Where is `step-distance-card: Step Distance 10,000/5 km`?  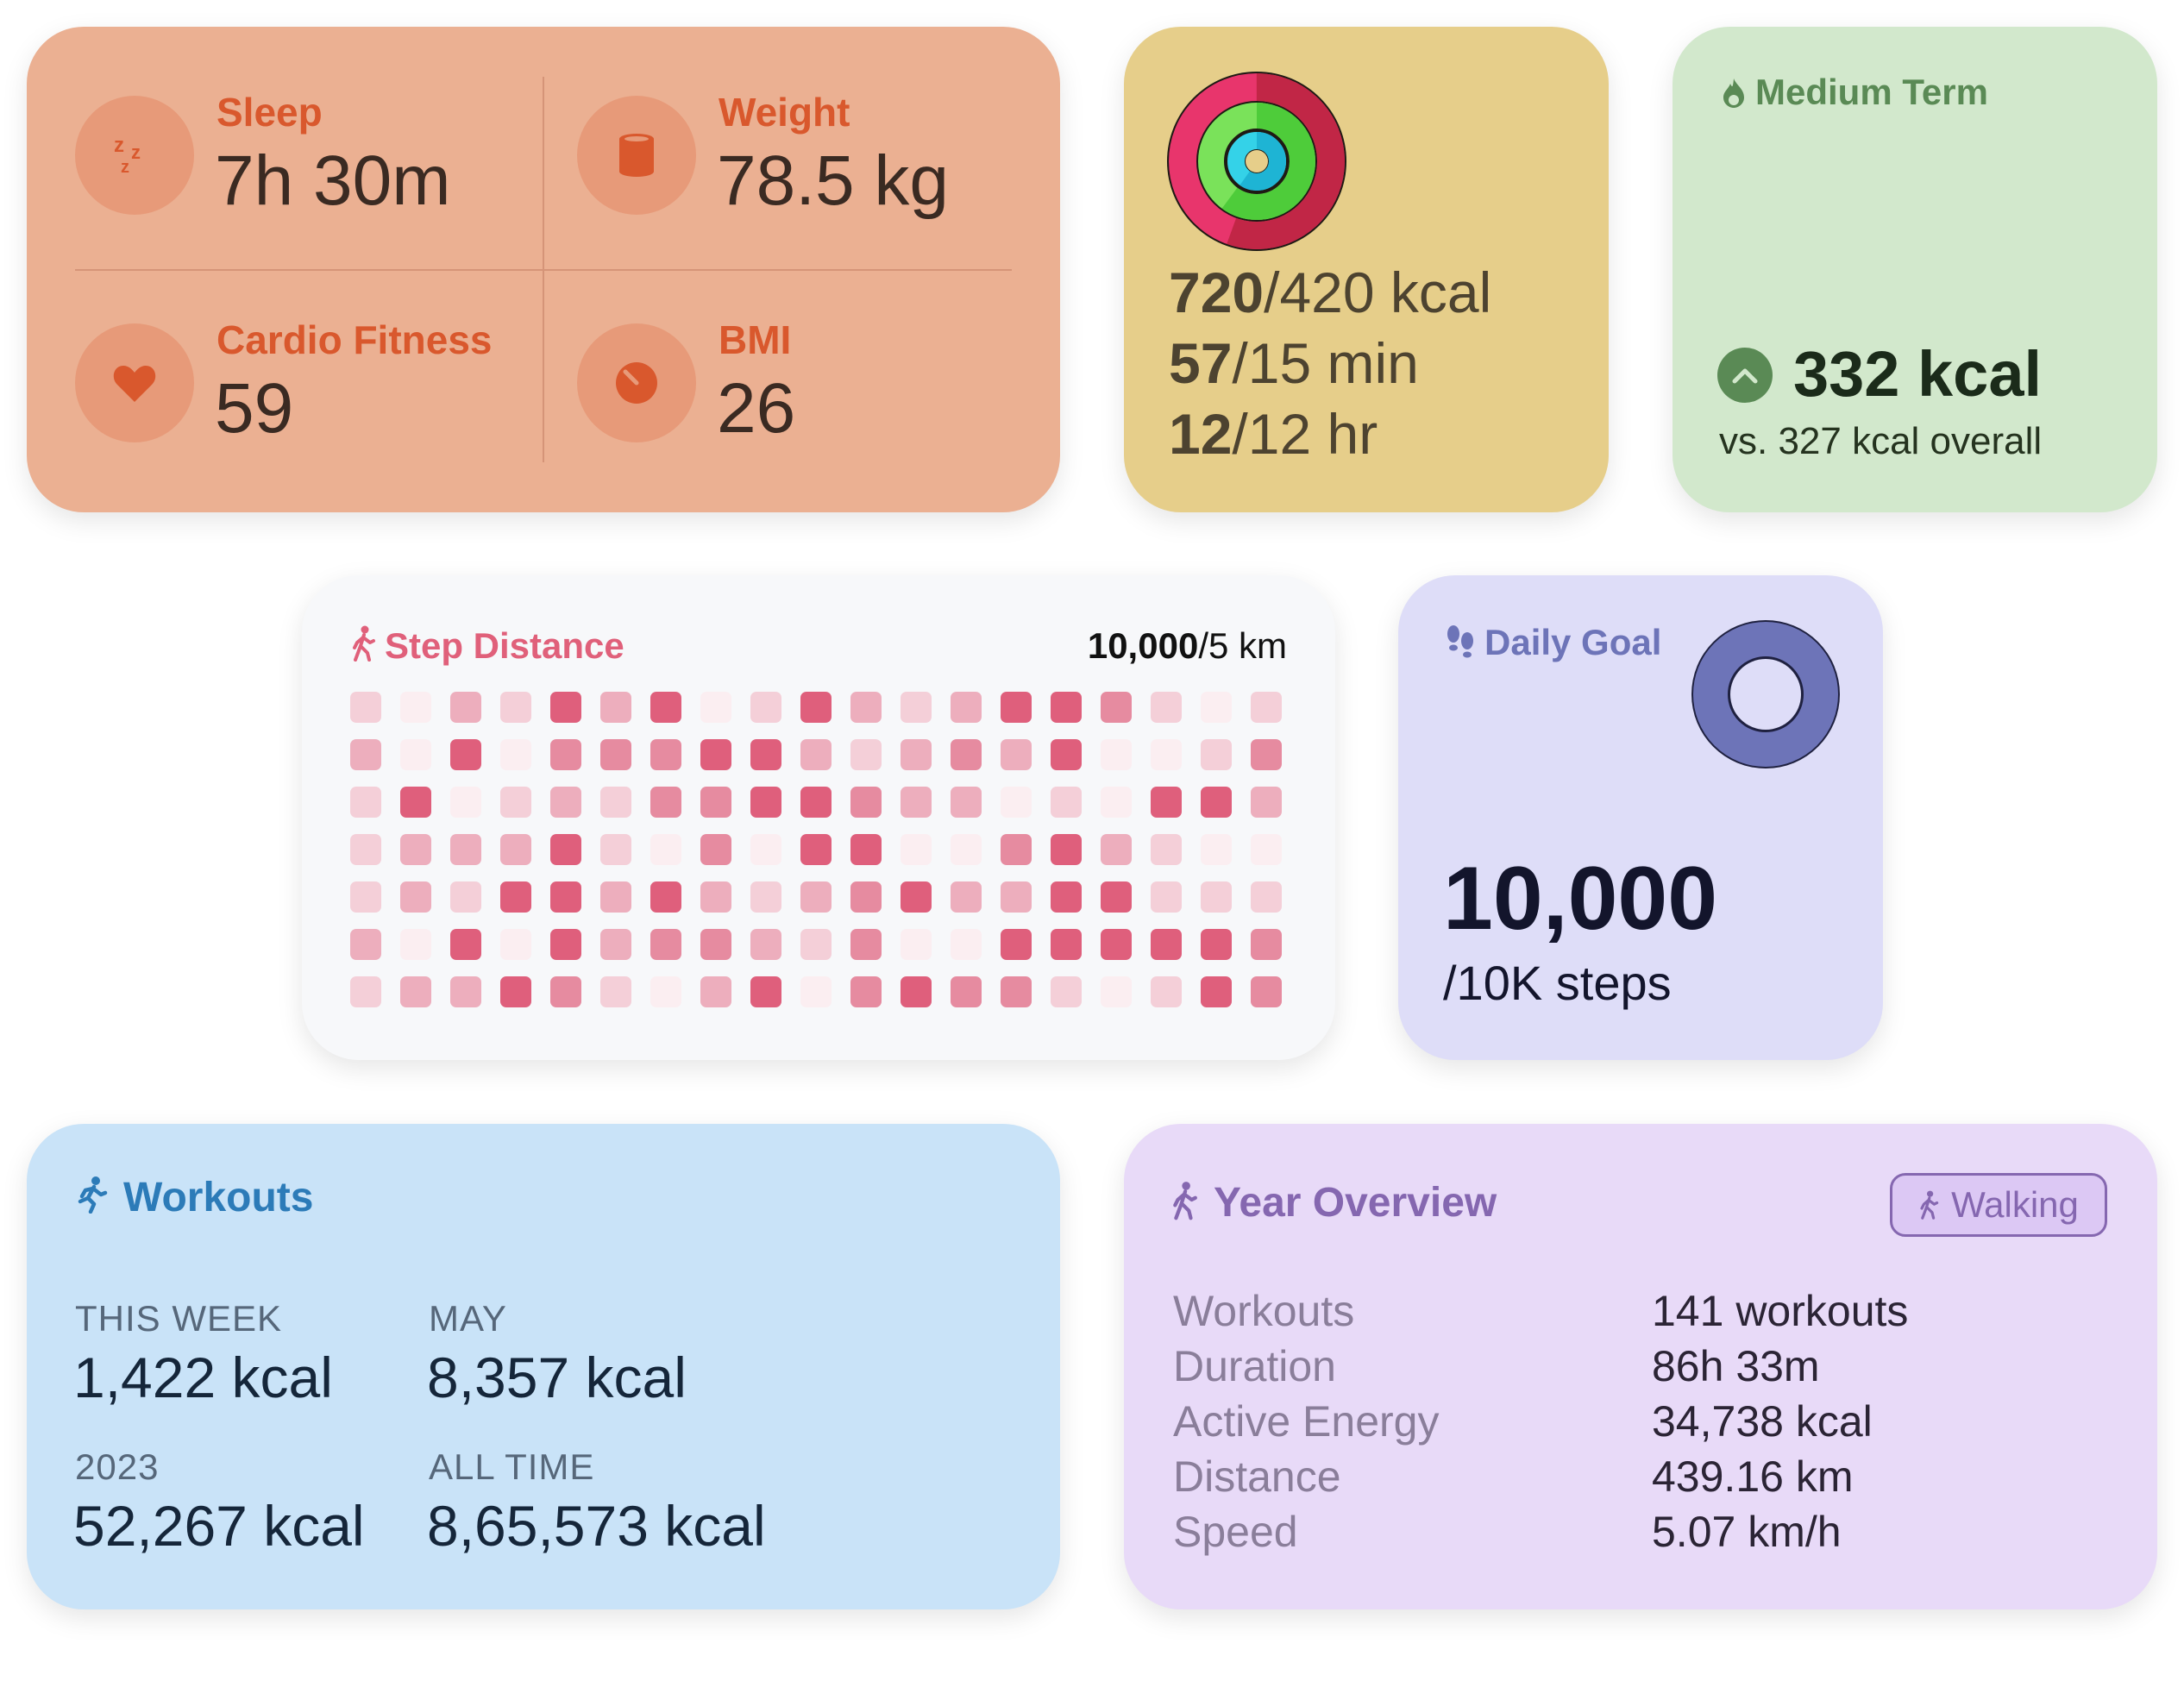
step-distance-card: Step Distance 10,000/5 km is located at coordinates (819, 817).